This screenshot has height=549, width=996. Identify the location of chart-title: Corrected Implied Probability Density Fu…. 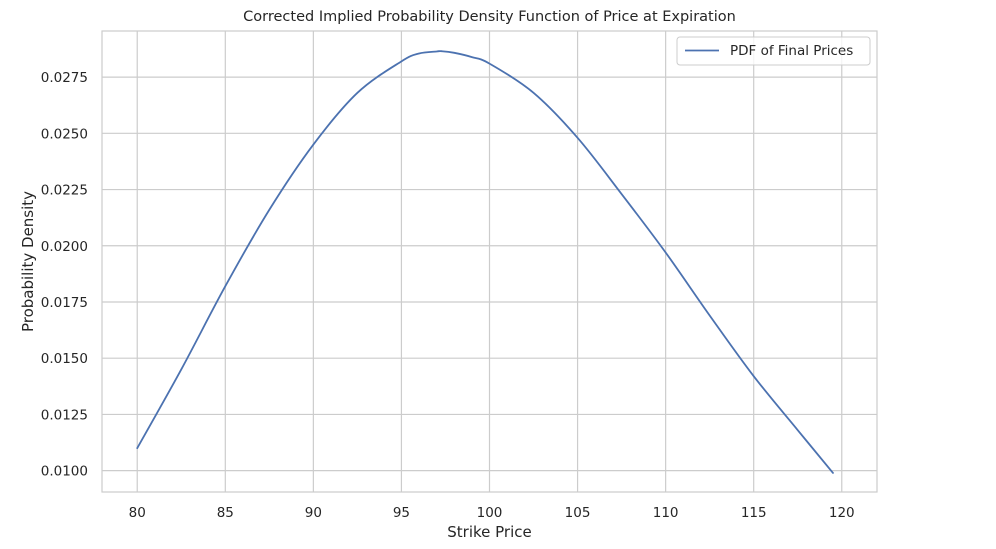
(489, 17).